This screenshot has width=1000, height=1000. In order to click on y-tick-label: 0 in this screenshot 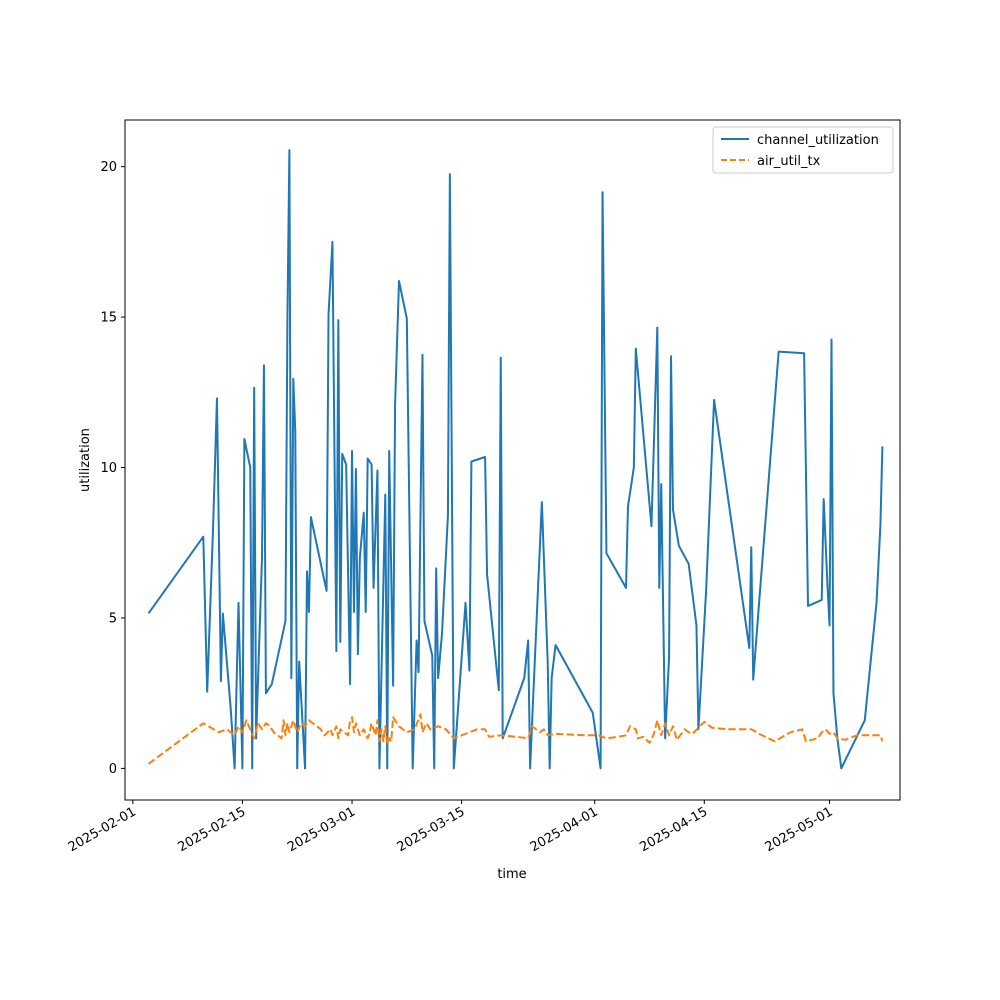, I will do `click(113, 769)`.